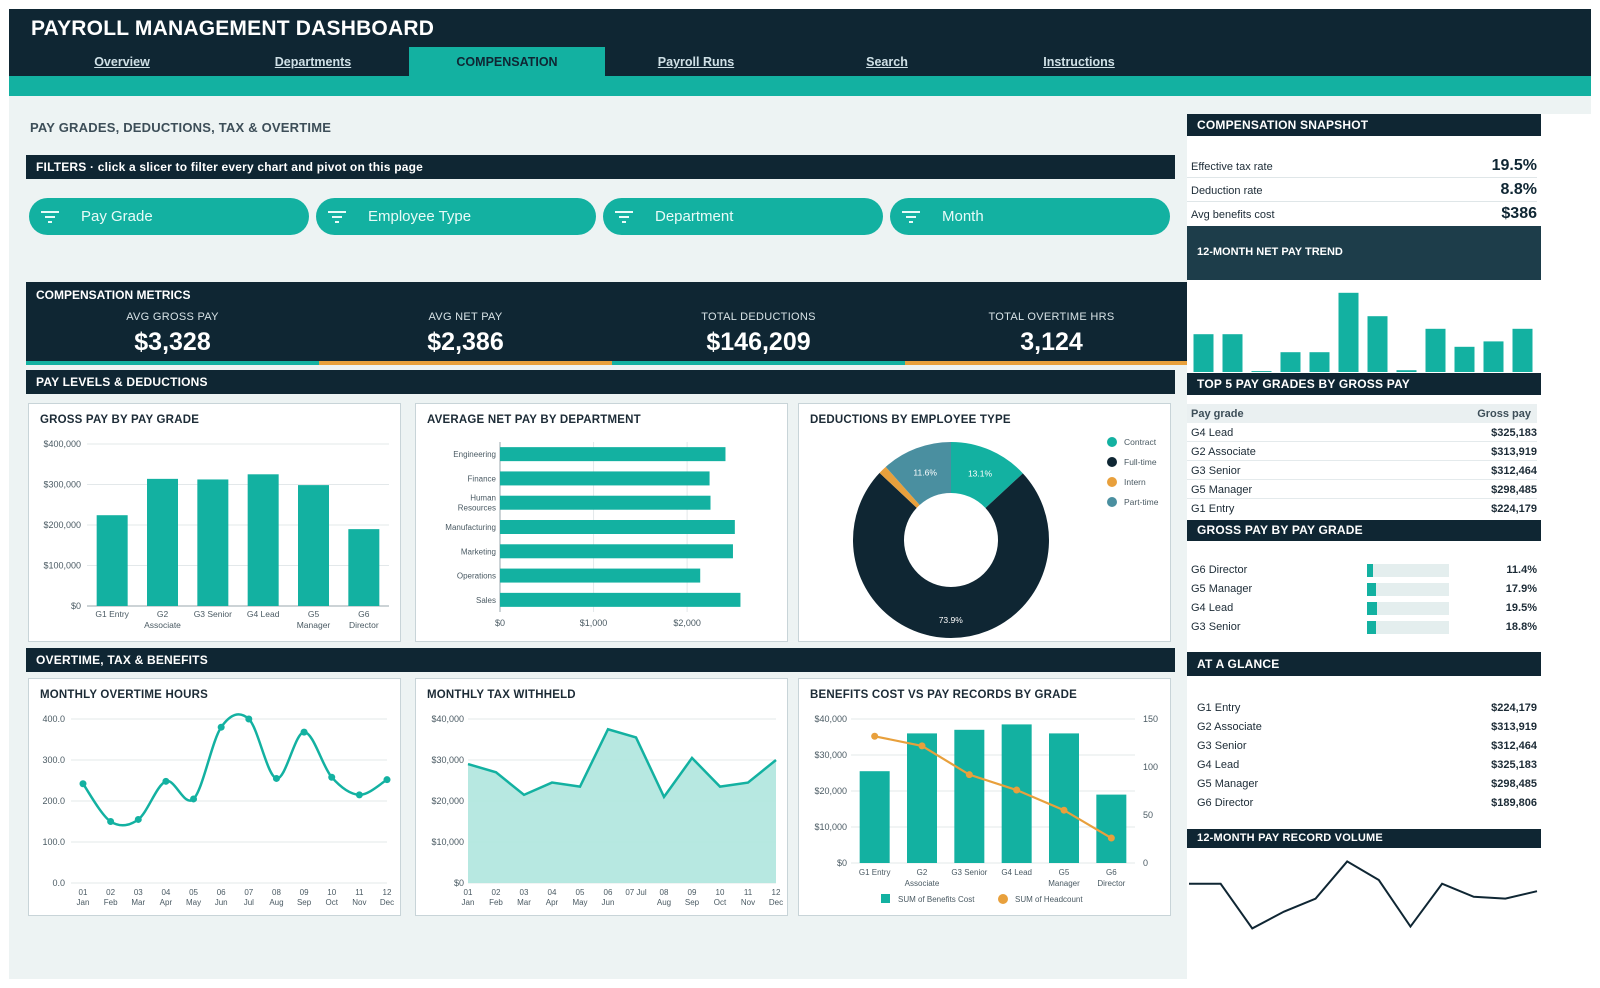 The image size is (1600, 988). I want to click on slicer-month: Month, so click(1030, 216).